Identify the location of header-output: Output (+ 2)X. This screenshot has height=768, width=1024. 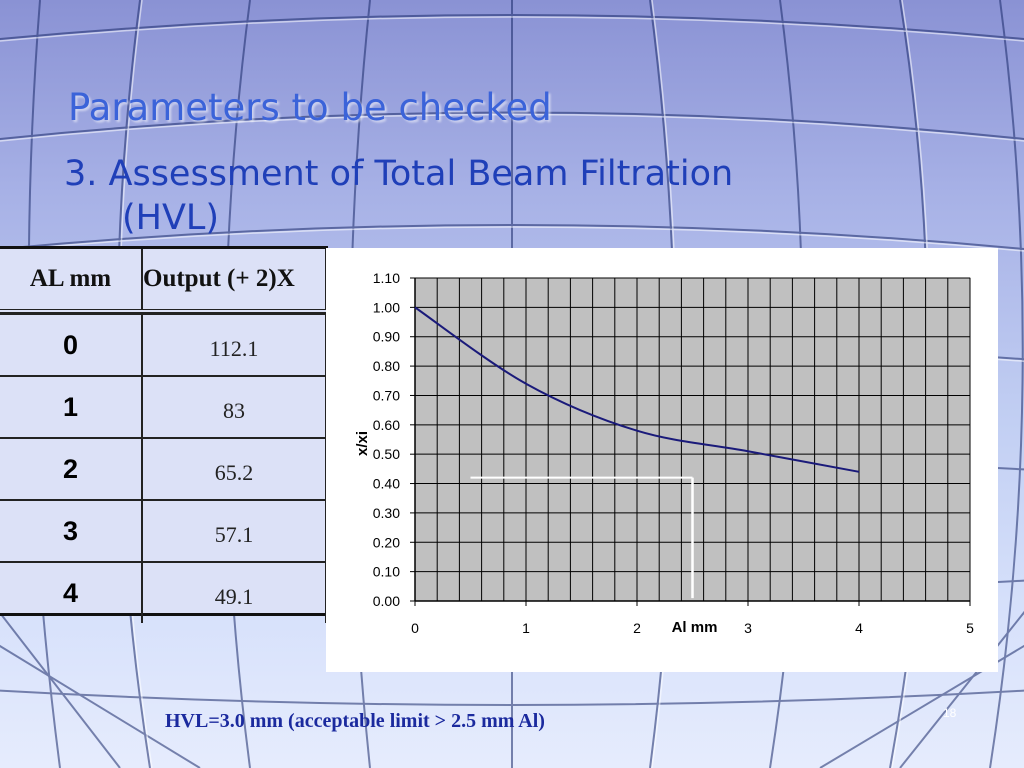
(235, 279).